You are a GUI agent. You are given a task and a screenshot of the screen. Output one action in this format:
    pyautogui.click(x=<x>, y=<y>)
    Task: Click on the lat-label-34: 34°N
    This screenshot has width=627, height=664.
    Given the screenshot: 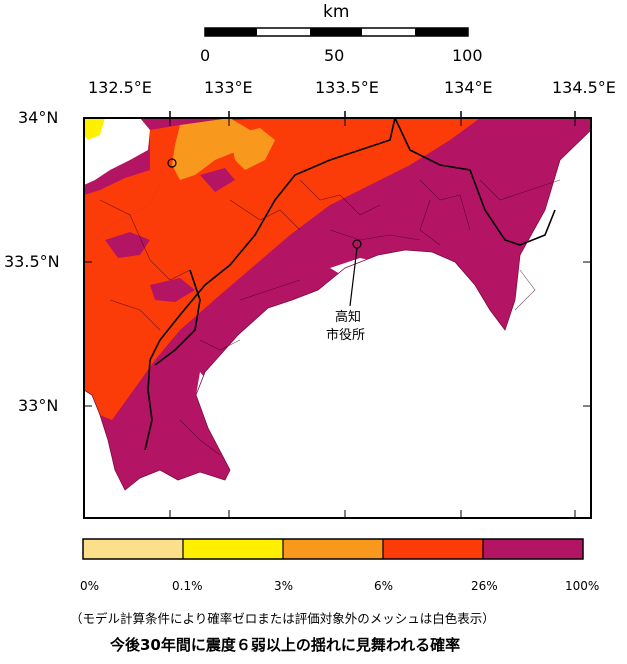 What is the action you would take?
    pyautogui.click(x=38, y=117)
    